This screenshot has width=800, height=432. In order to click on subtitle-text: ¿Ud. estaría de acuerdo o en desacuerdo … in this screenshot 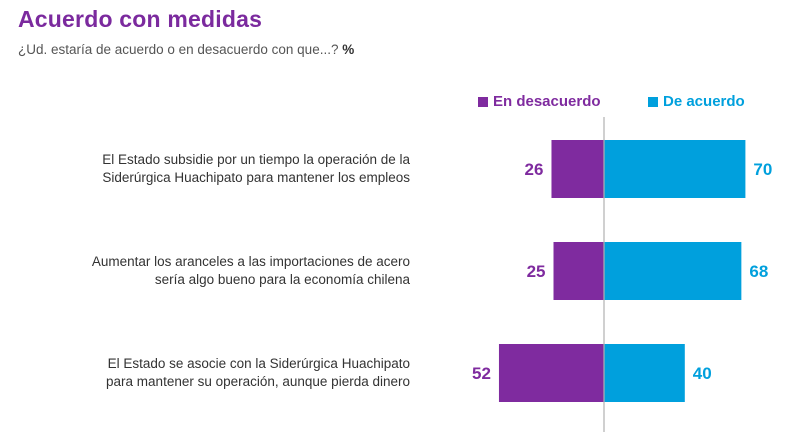, I will do `click(178, 49)`.